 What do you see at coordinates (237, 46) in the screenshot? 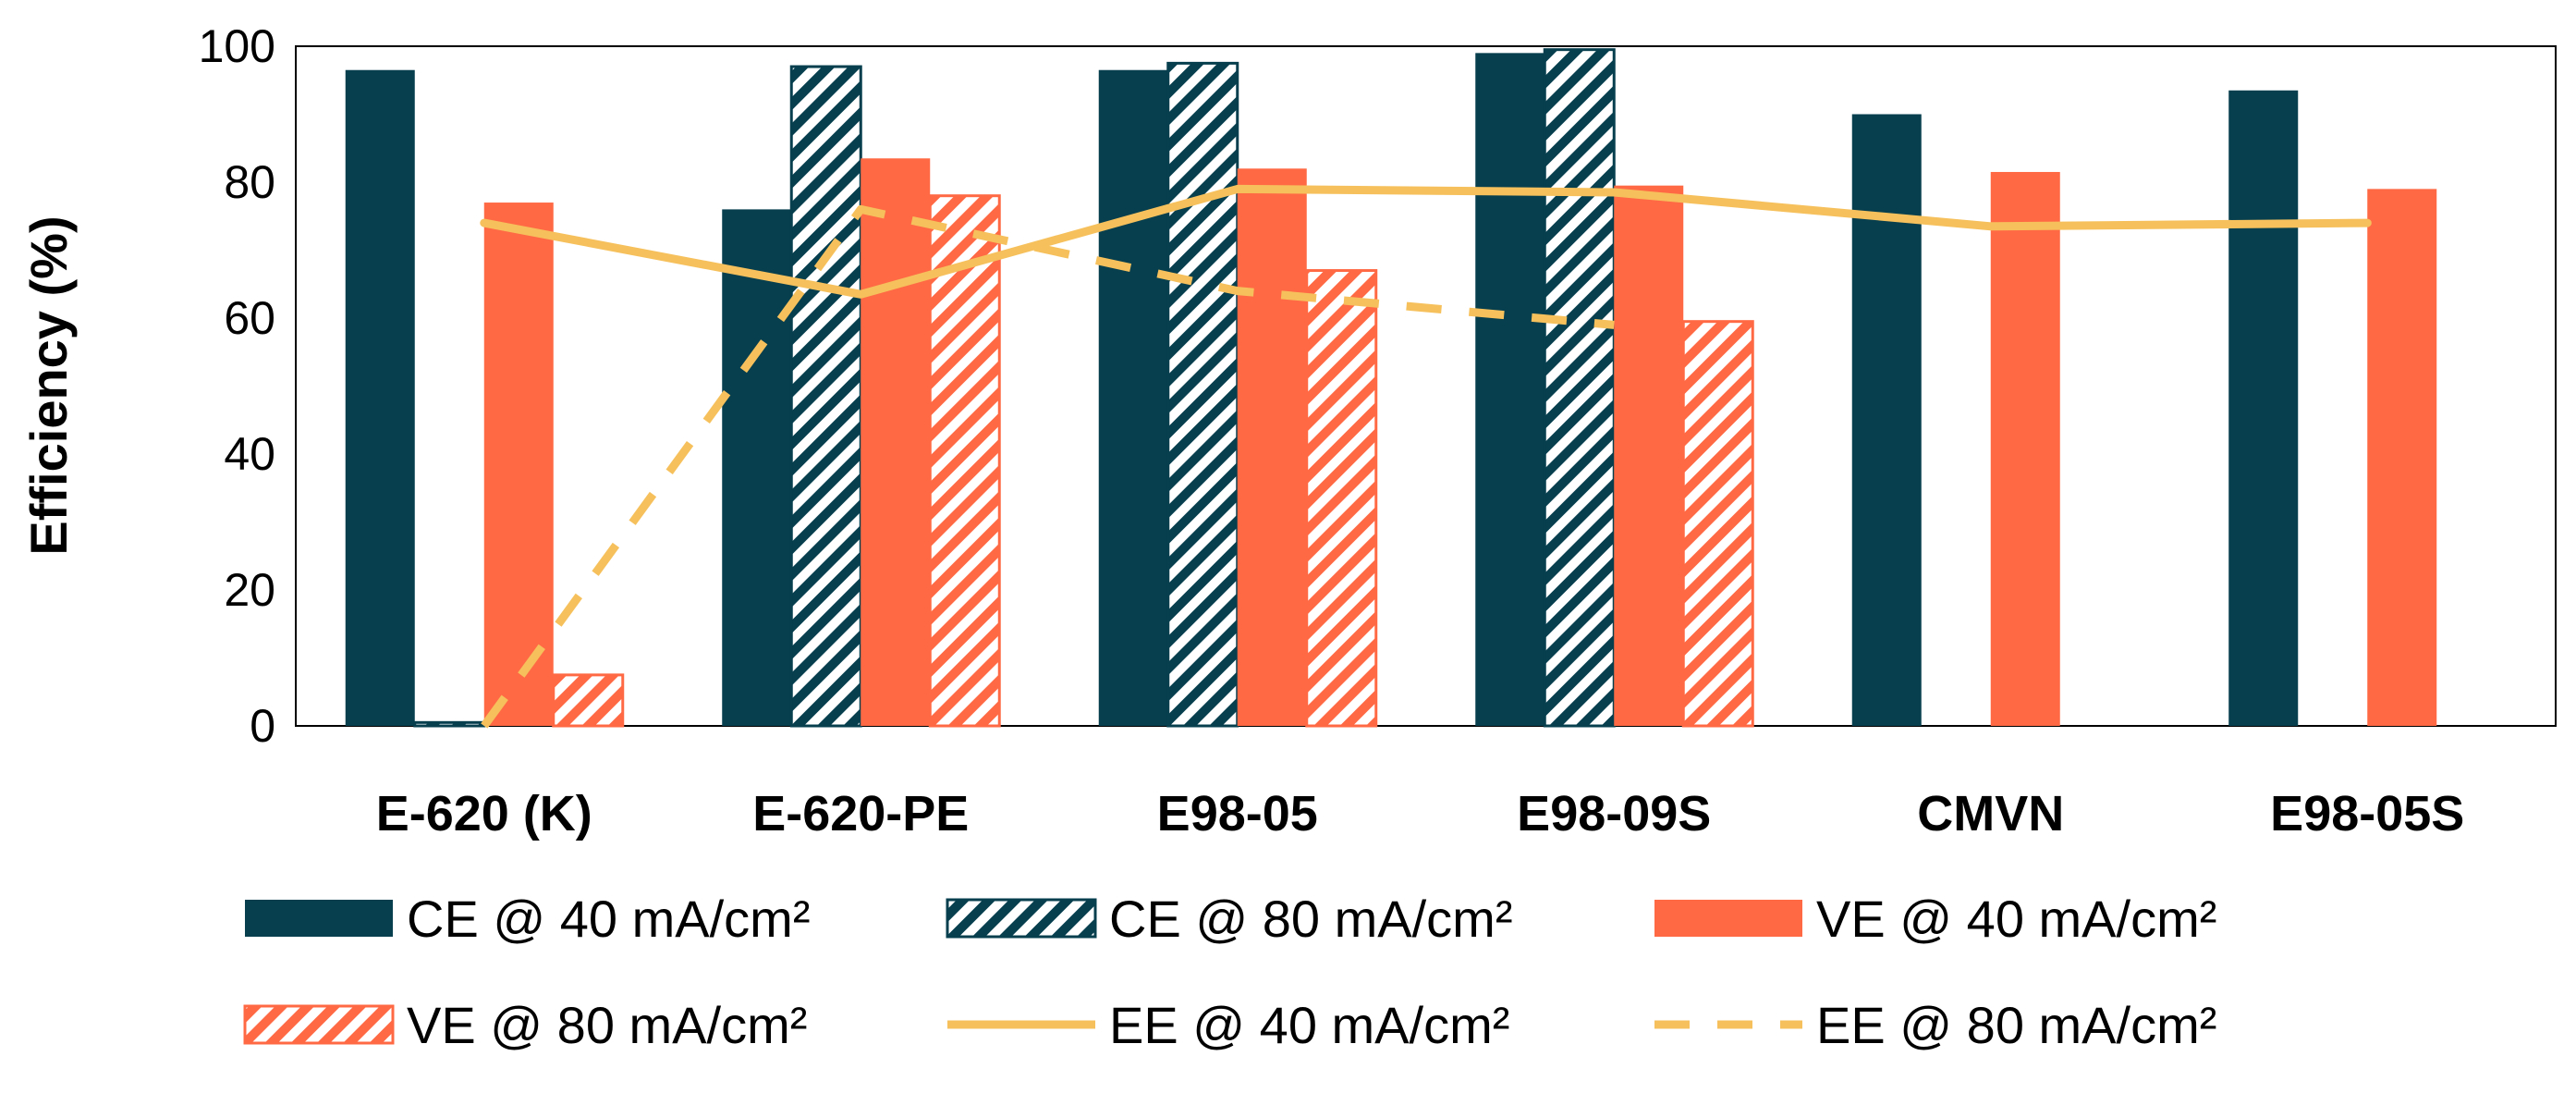
I see `y-tick-label: 100` at bounding box center [237, 46].